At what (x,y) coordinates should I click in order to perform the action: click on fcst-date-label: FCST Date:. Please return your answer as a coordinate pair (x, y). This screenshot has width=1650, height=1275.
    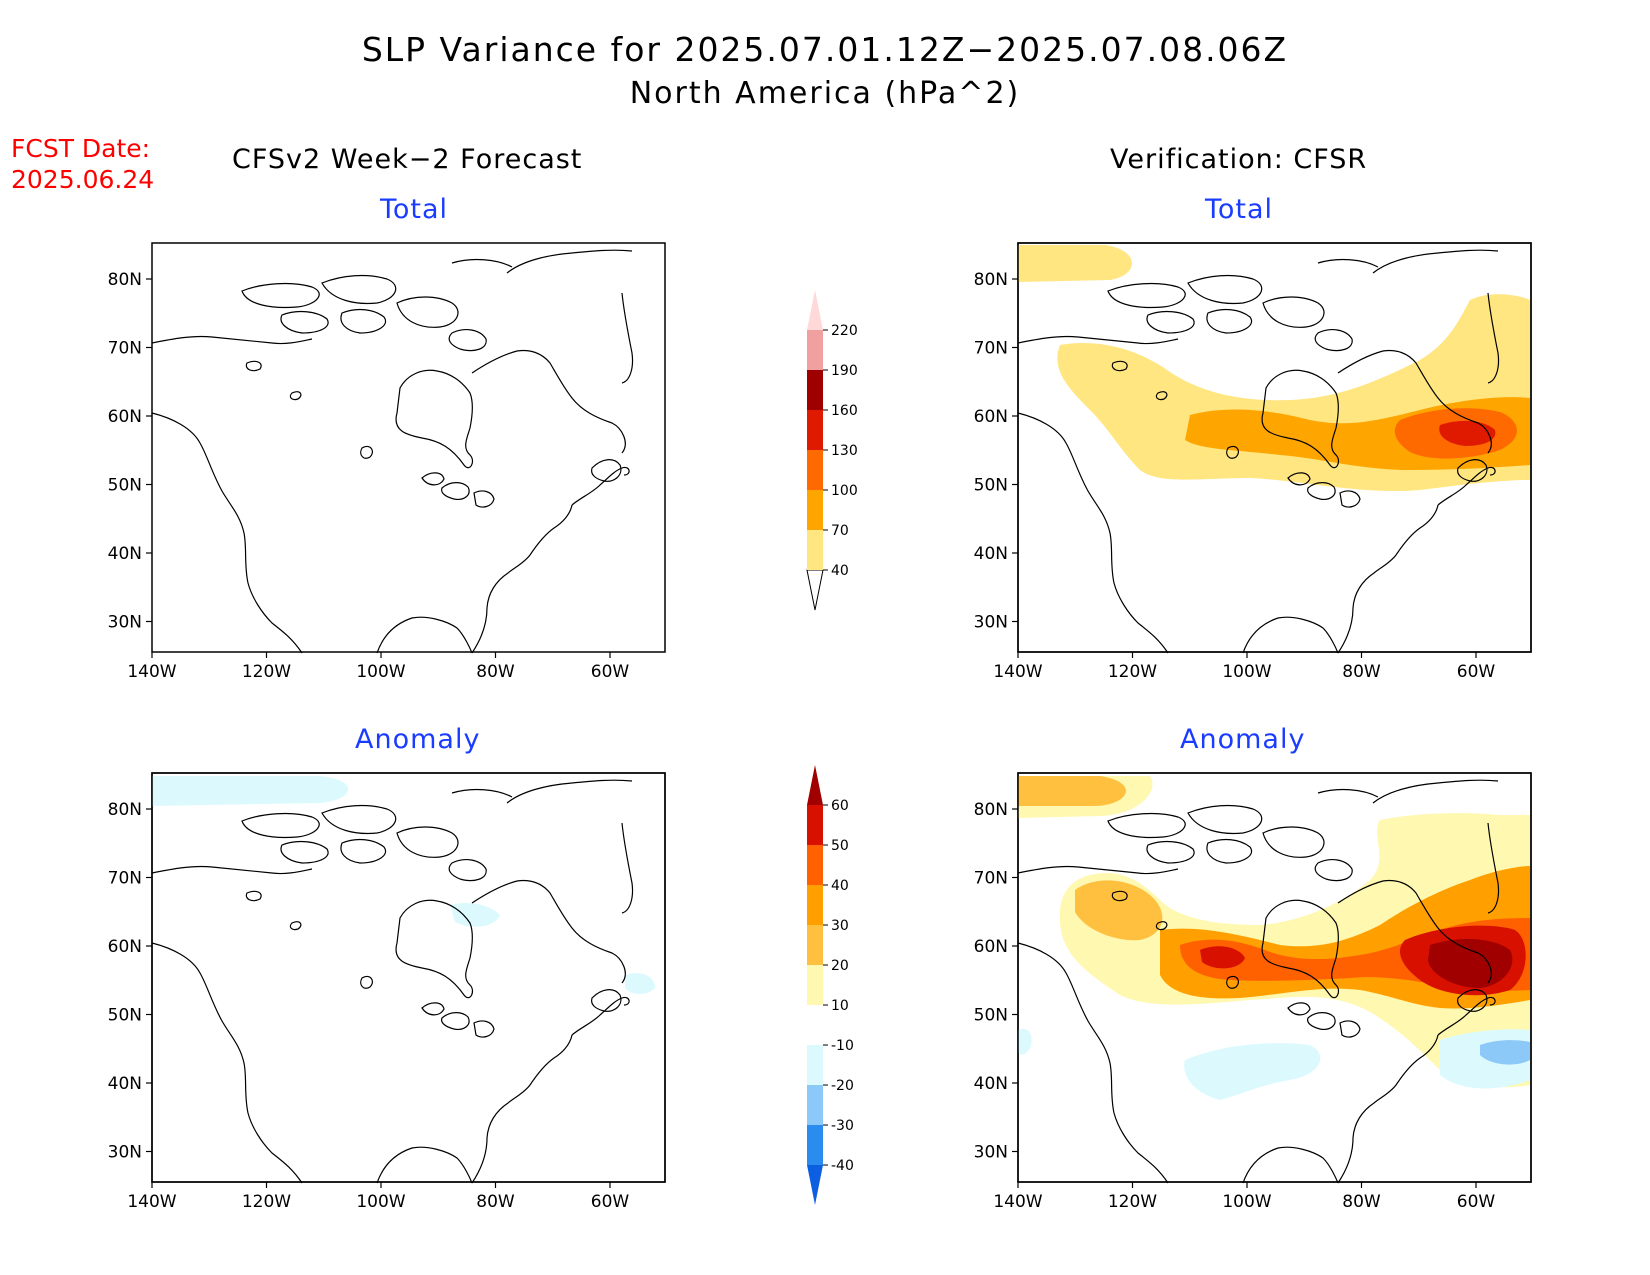
    Looking at the image, I should click on (81, 148).